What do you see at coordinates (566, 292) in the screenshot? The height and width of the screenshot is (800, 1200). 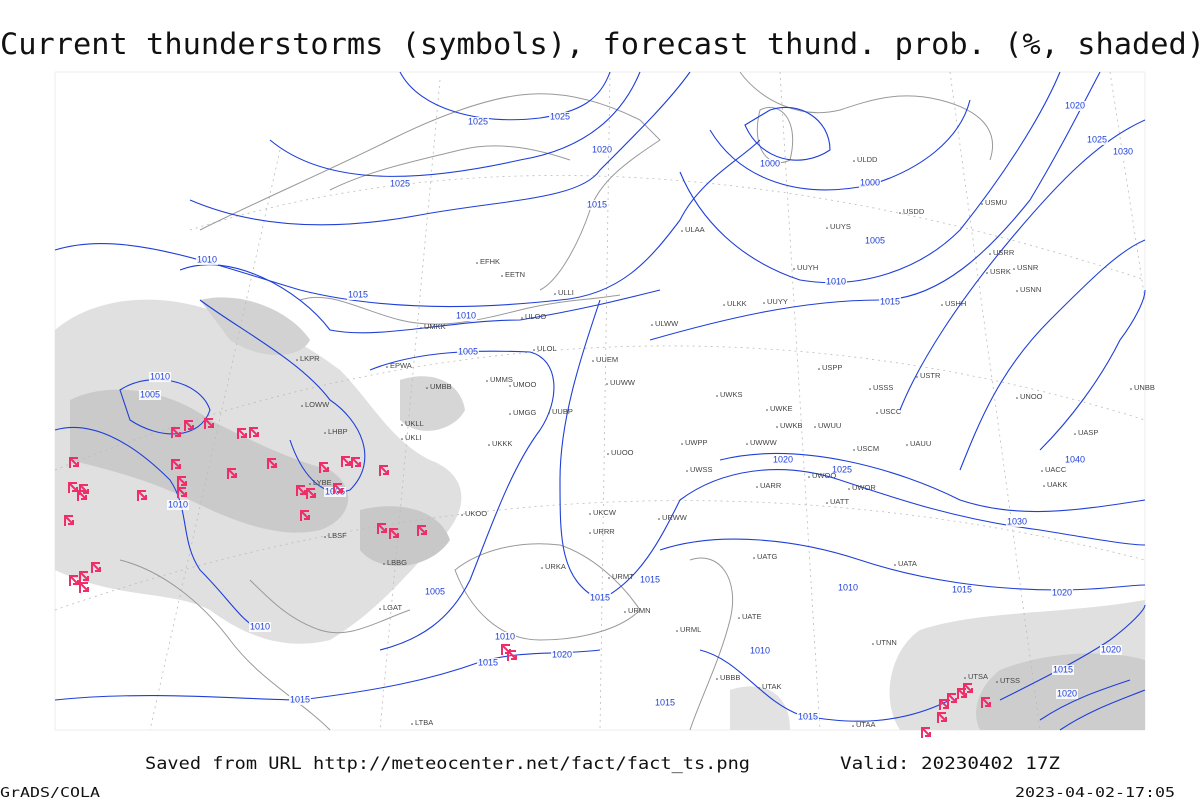 I see `station-label: ULLI` at bounding box center [566, 292].